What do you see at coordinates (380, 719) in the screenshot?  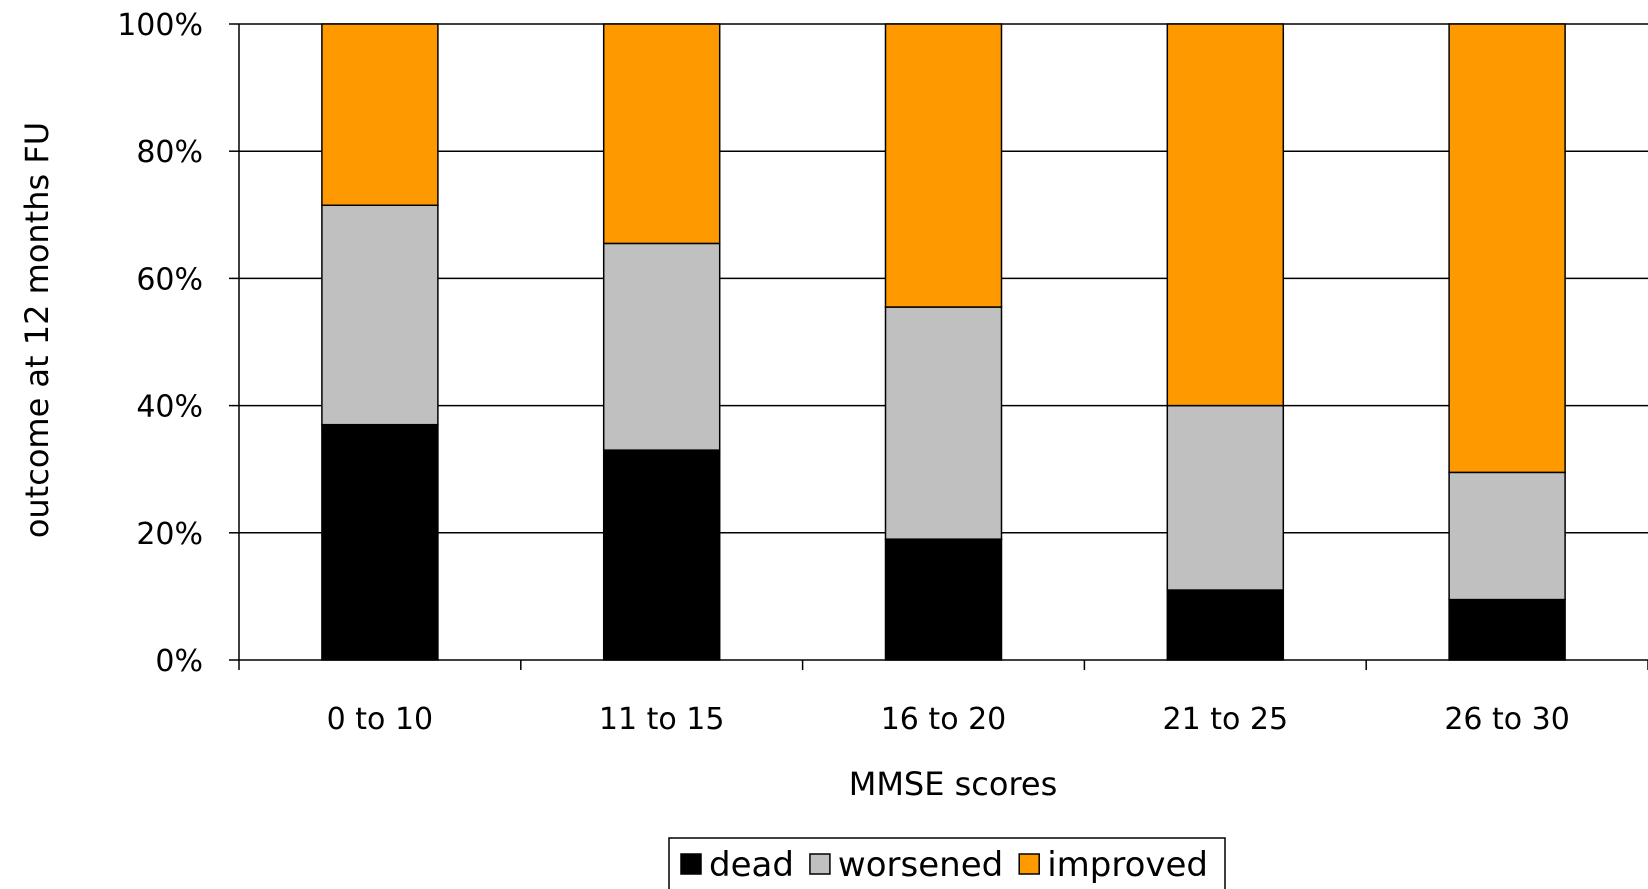 I see `x-tick-label: 0 to 10` at bounding box center [380, 719].